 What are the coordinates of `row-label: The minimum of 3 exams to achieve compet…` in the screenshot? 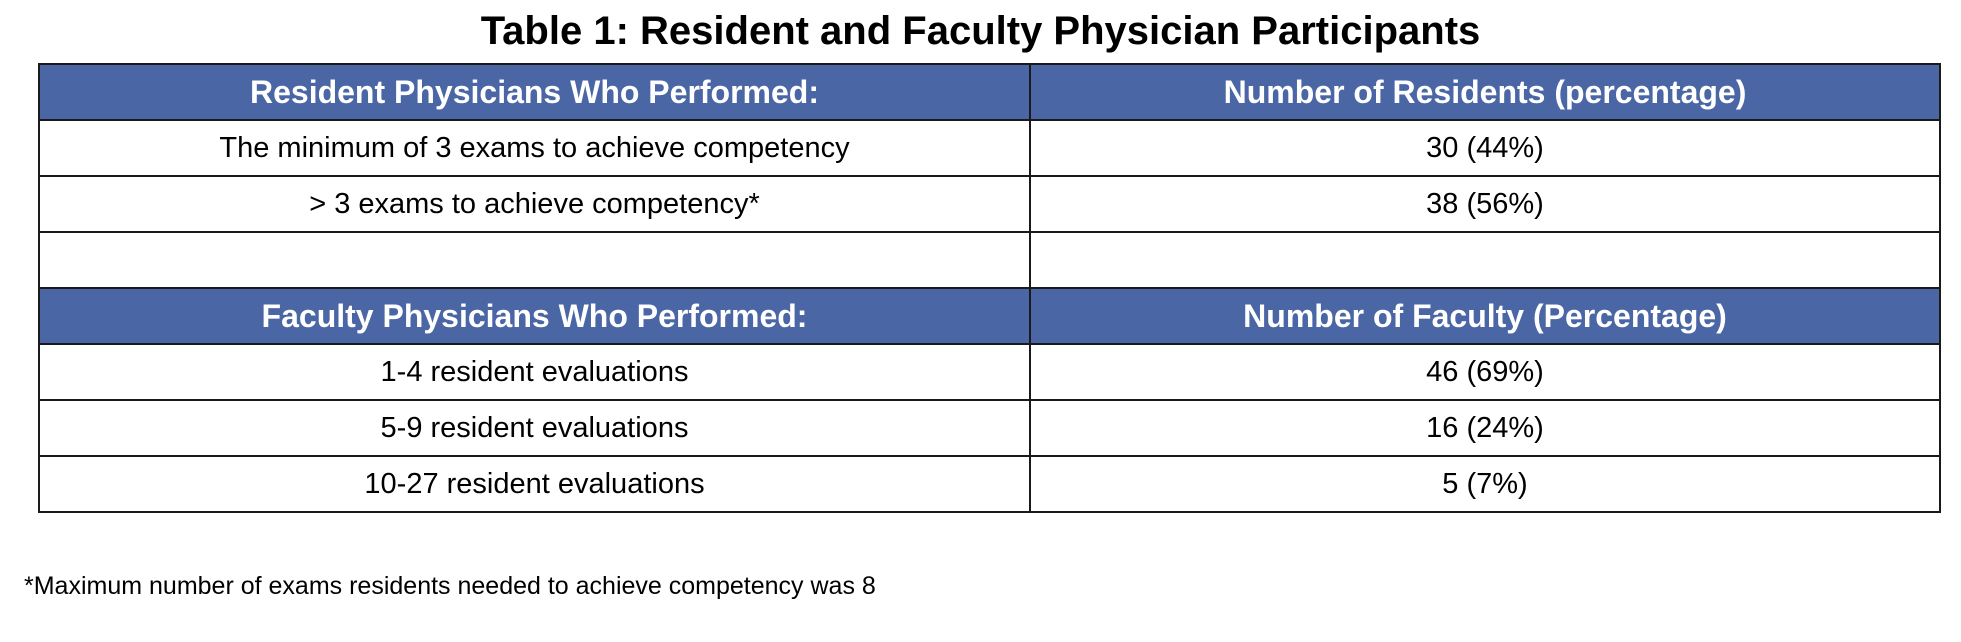 It's located at (534, 148).